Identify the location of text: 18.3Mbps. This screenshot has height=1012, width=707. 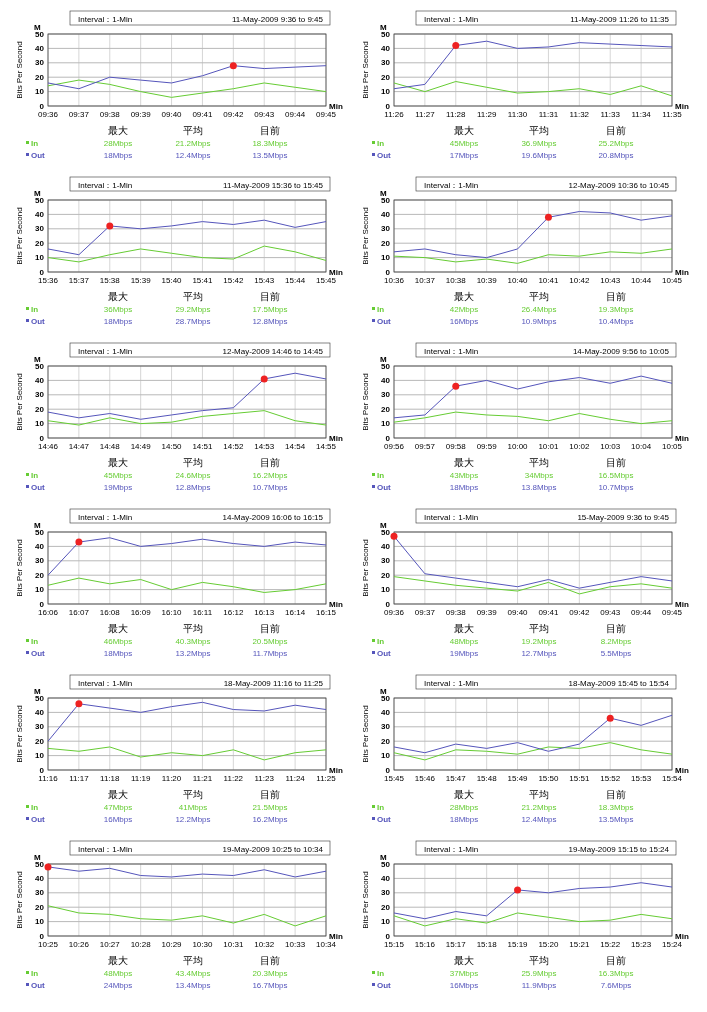
(270, 143).